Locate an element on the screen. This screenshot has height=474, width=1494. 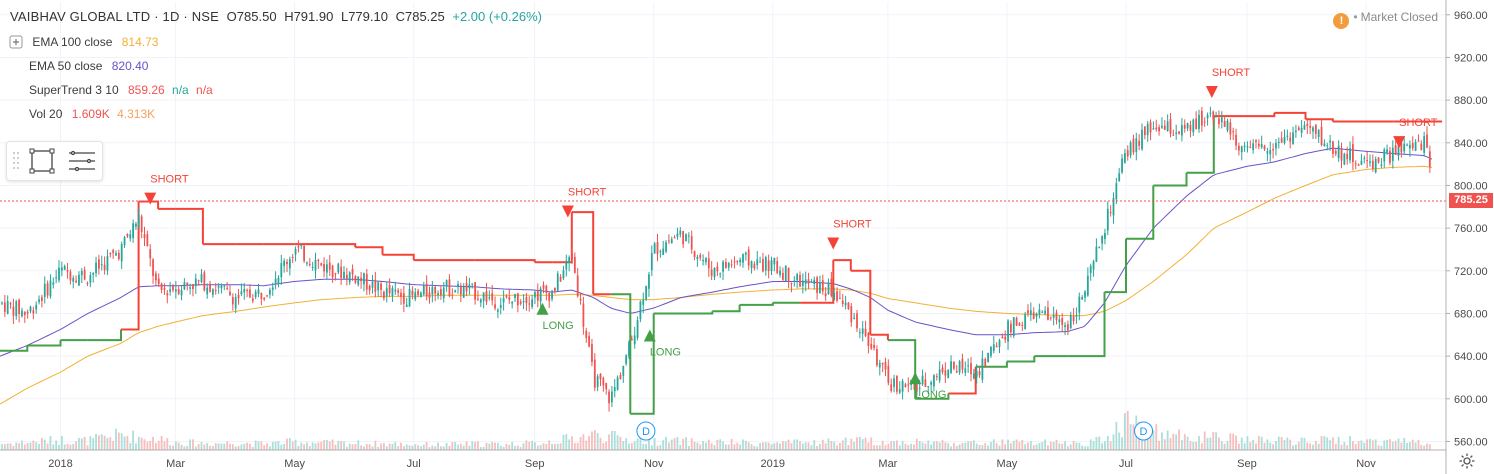
close-label: C is located at coordinates (400, 16).